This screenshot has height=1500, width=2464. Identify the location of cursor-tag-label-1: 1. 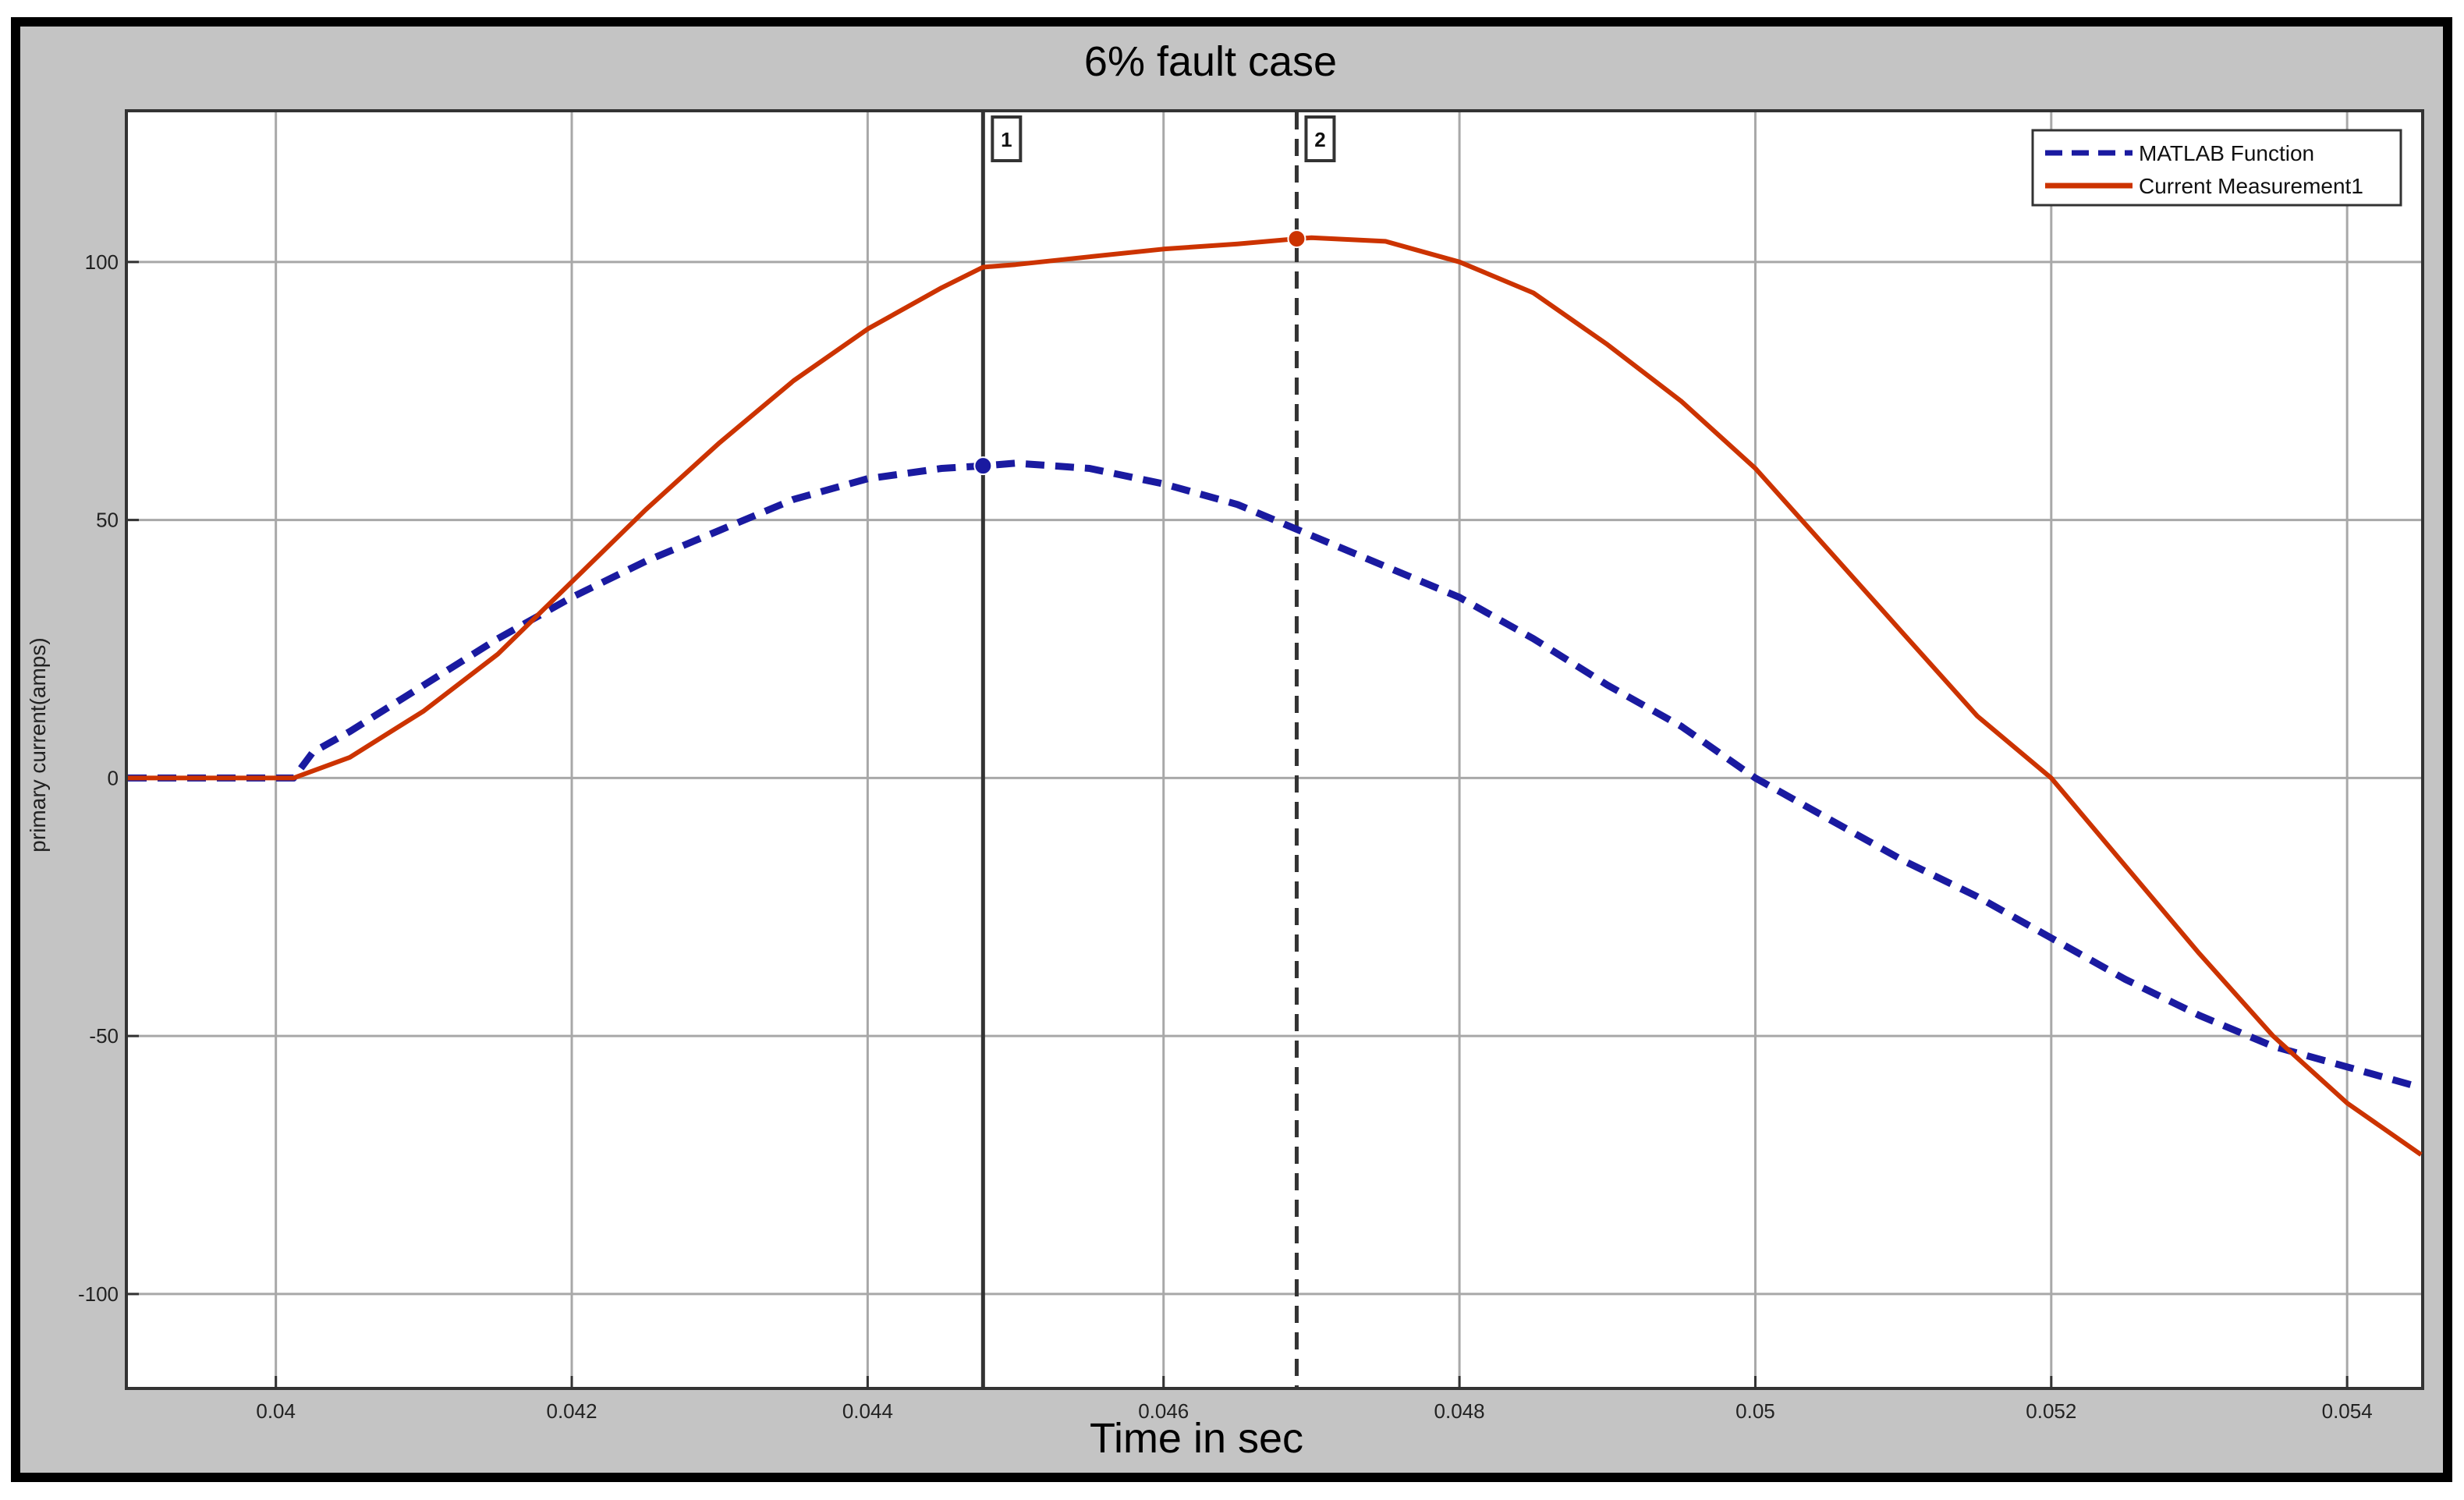
(1006, 139).